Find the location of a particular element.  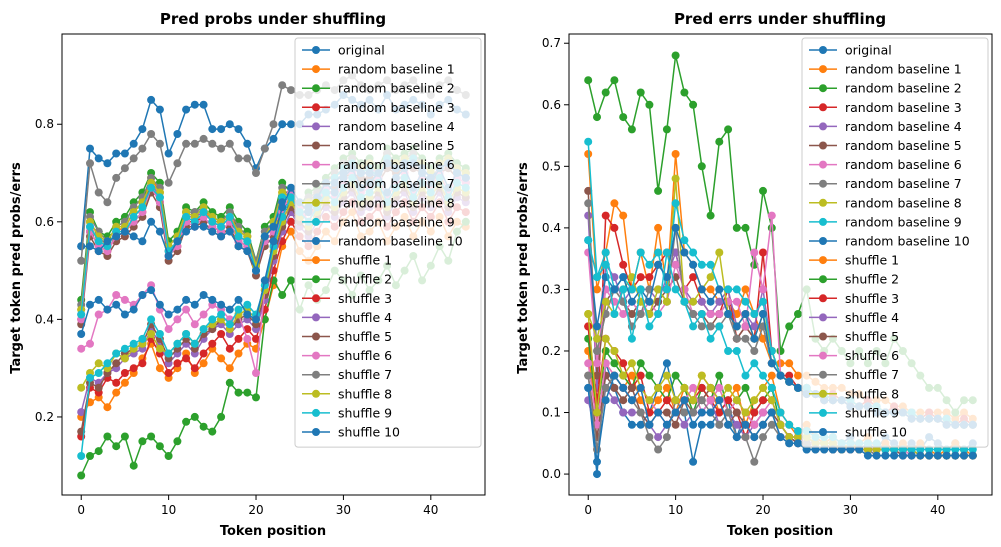

right-legend-entry: random baseline 9 is located at coordinates (903, 221).